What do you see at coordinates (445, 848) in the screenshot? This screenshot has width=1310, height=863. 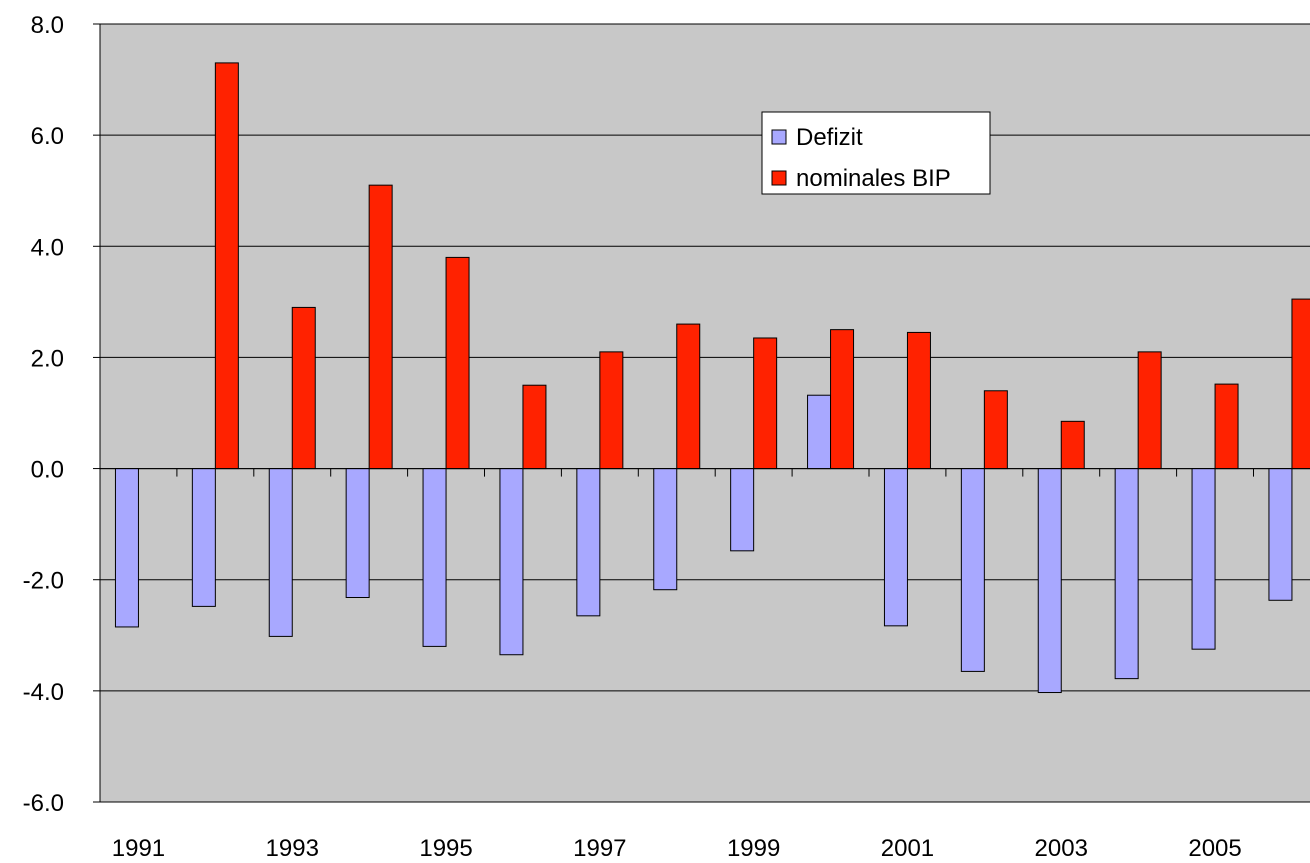 I see `x-tick-label: 1995` at bounding box center [445, 848].